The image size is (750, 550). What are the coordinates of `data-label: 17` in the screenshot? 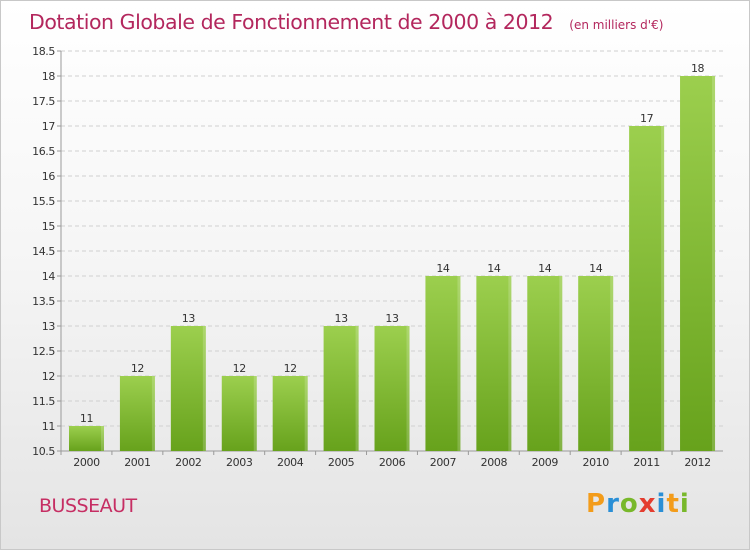 It's located at (647, 118).